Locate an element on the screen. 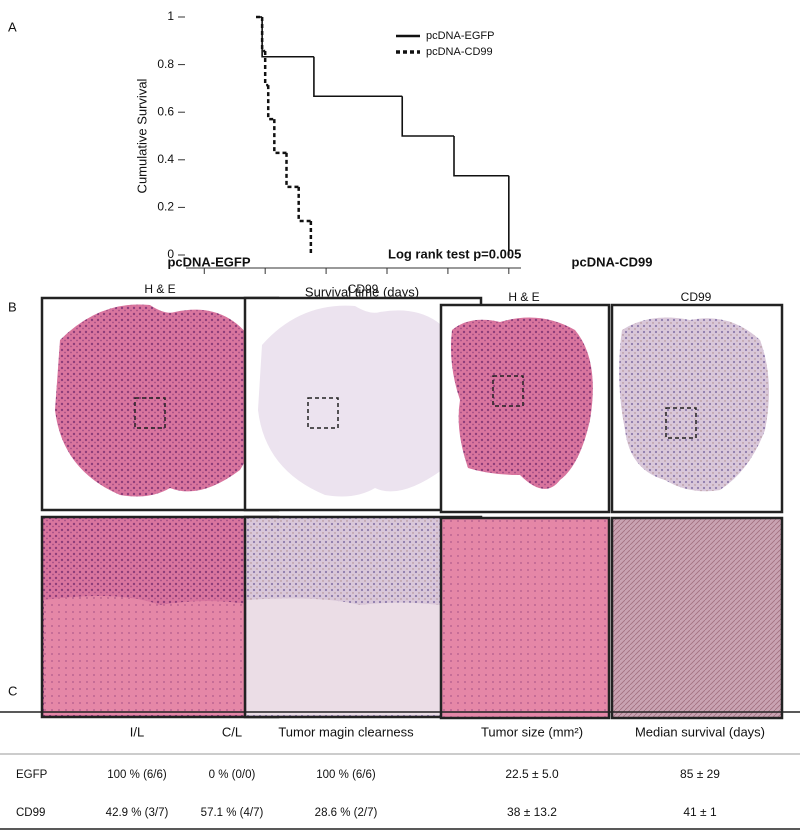  y-tick-label: 0.6 is located at coordinates (165, 111).